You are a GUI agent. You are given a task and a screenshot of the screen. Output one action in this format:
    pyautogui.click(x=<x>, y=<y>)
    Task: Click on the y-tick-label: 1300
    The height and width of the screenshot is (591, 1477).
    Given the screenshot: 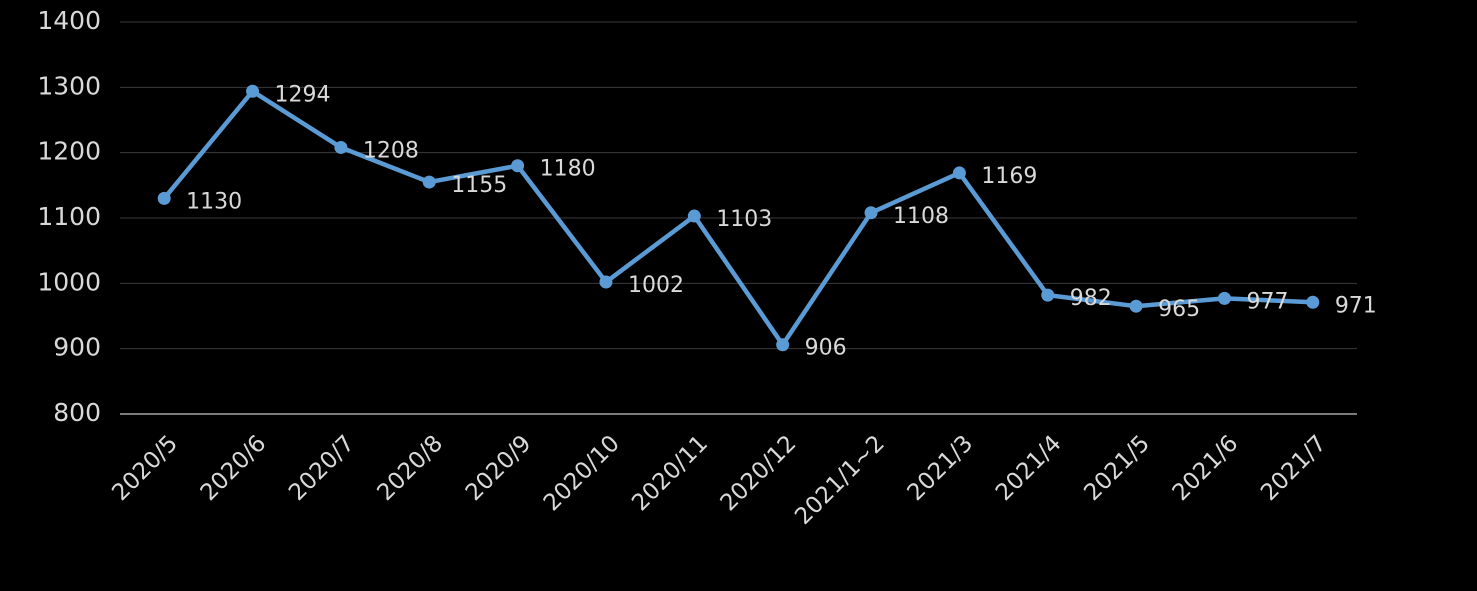 What is the action you would take?
    pyautogui.click(x=69, y=85)
    